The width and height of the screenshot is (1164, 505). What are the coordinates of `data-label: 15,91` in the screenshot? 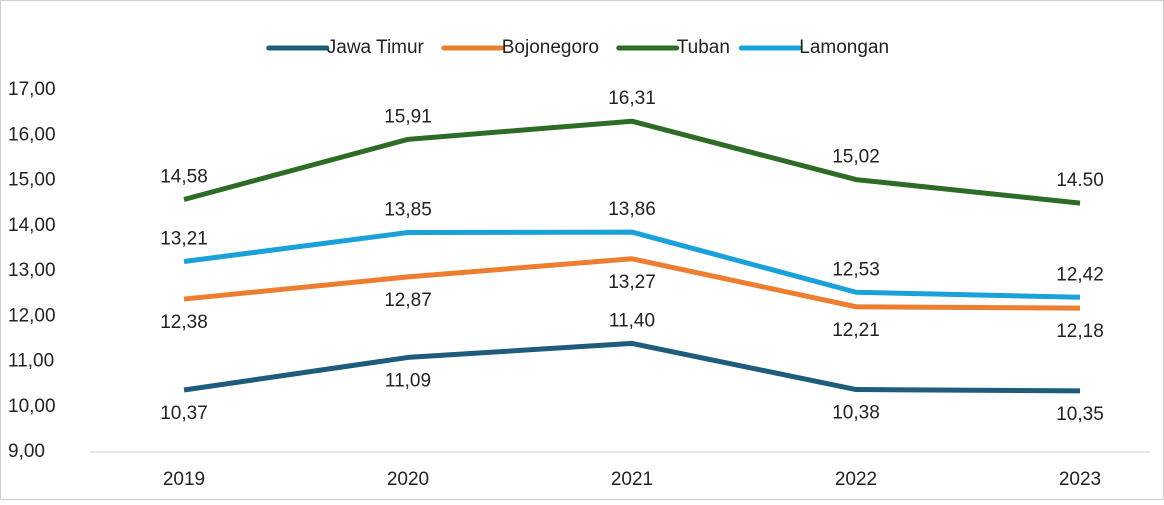 It's located at (408, 116).